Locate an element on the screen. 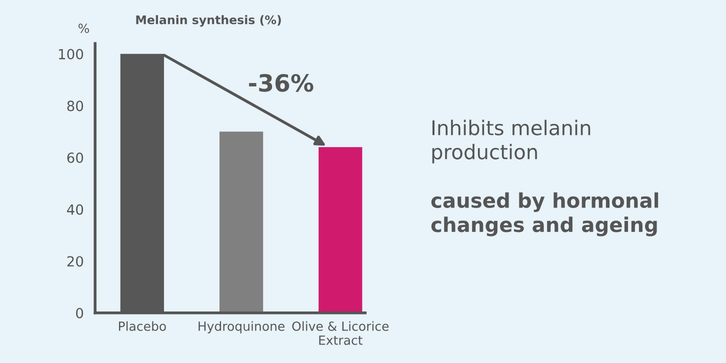 The height and width of the screenshot is (363, 726). y-tick-label: 20 is located at coordinates (75, 261).